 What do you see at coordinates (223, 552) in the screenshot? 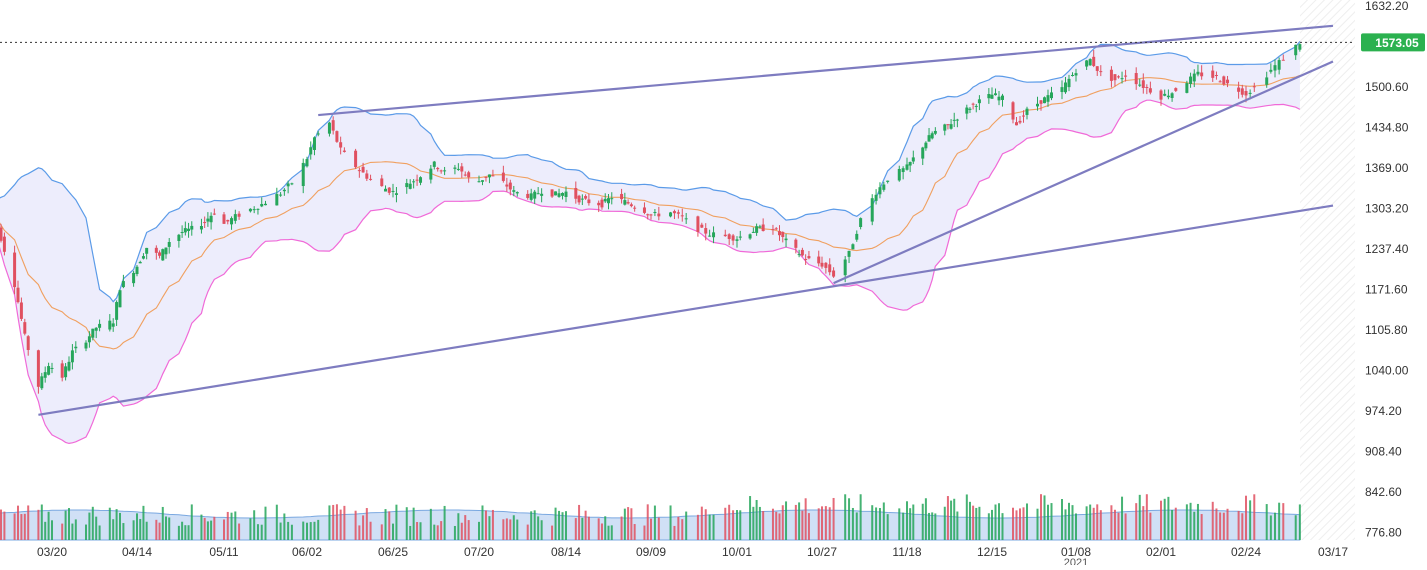
I see `x-tick-label: 05/11` at bounding box center [223, 552].